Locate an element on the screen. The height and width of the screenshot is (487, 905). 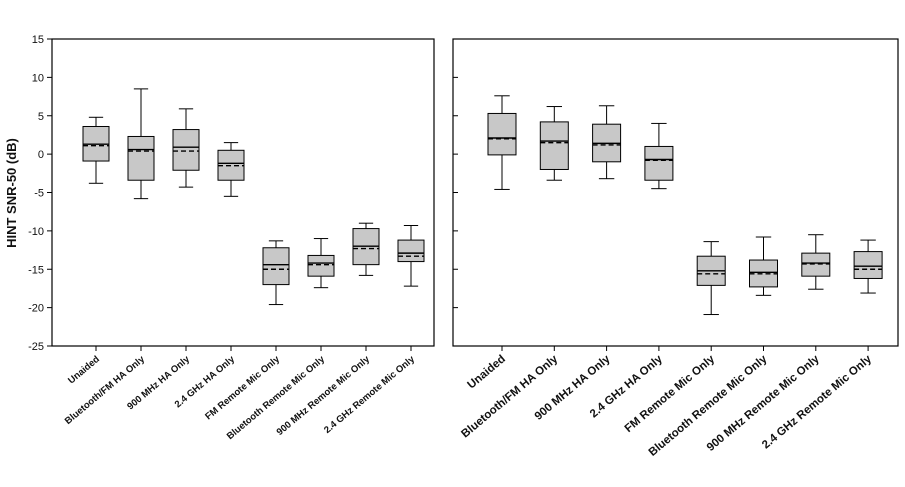
y-tick-label: -15 is located at coordinates (36, 270).